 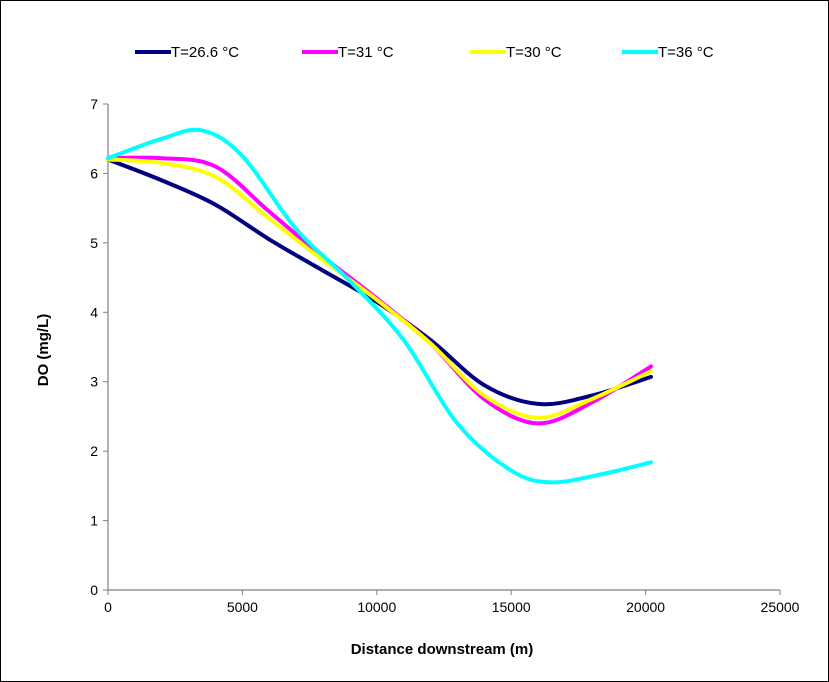 I want to click on legend-item-2: T=31 °C, so click(x=348, y=52).